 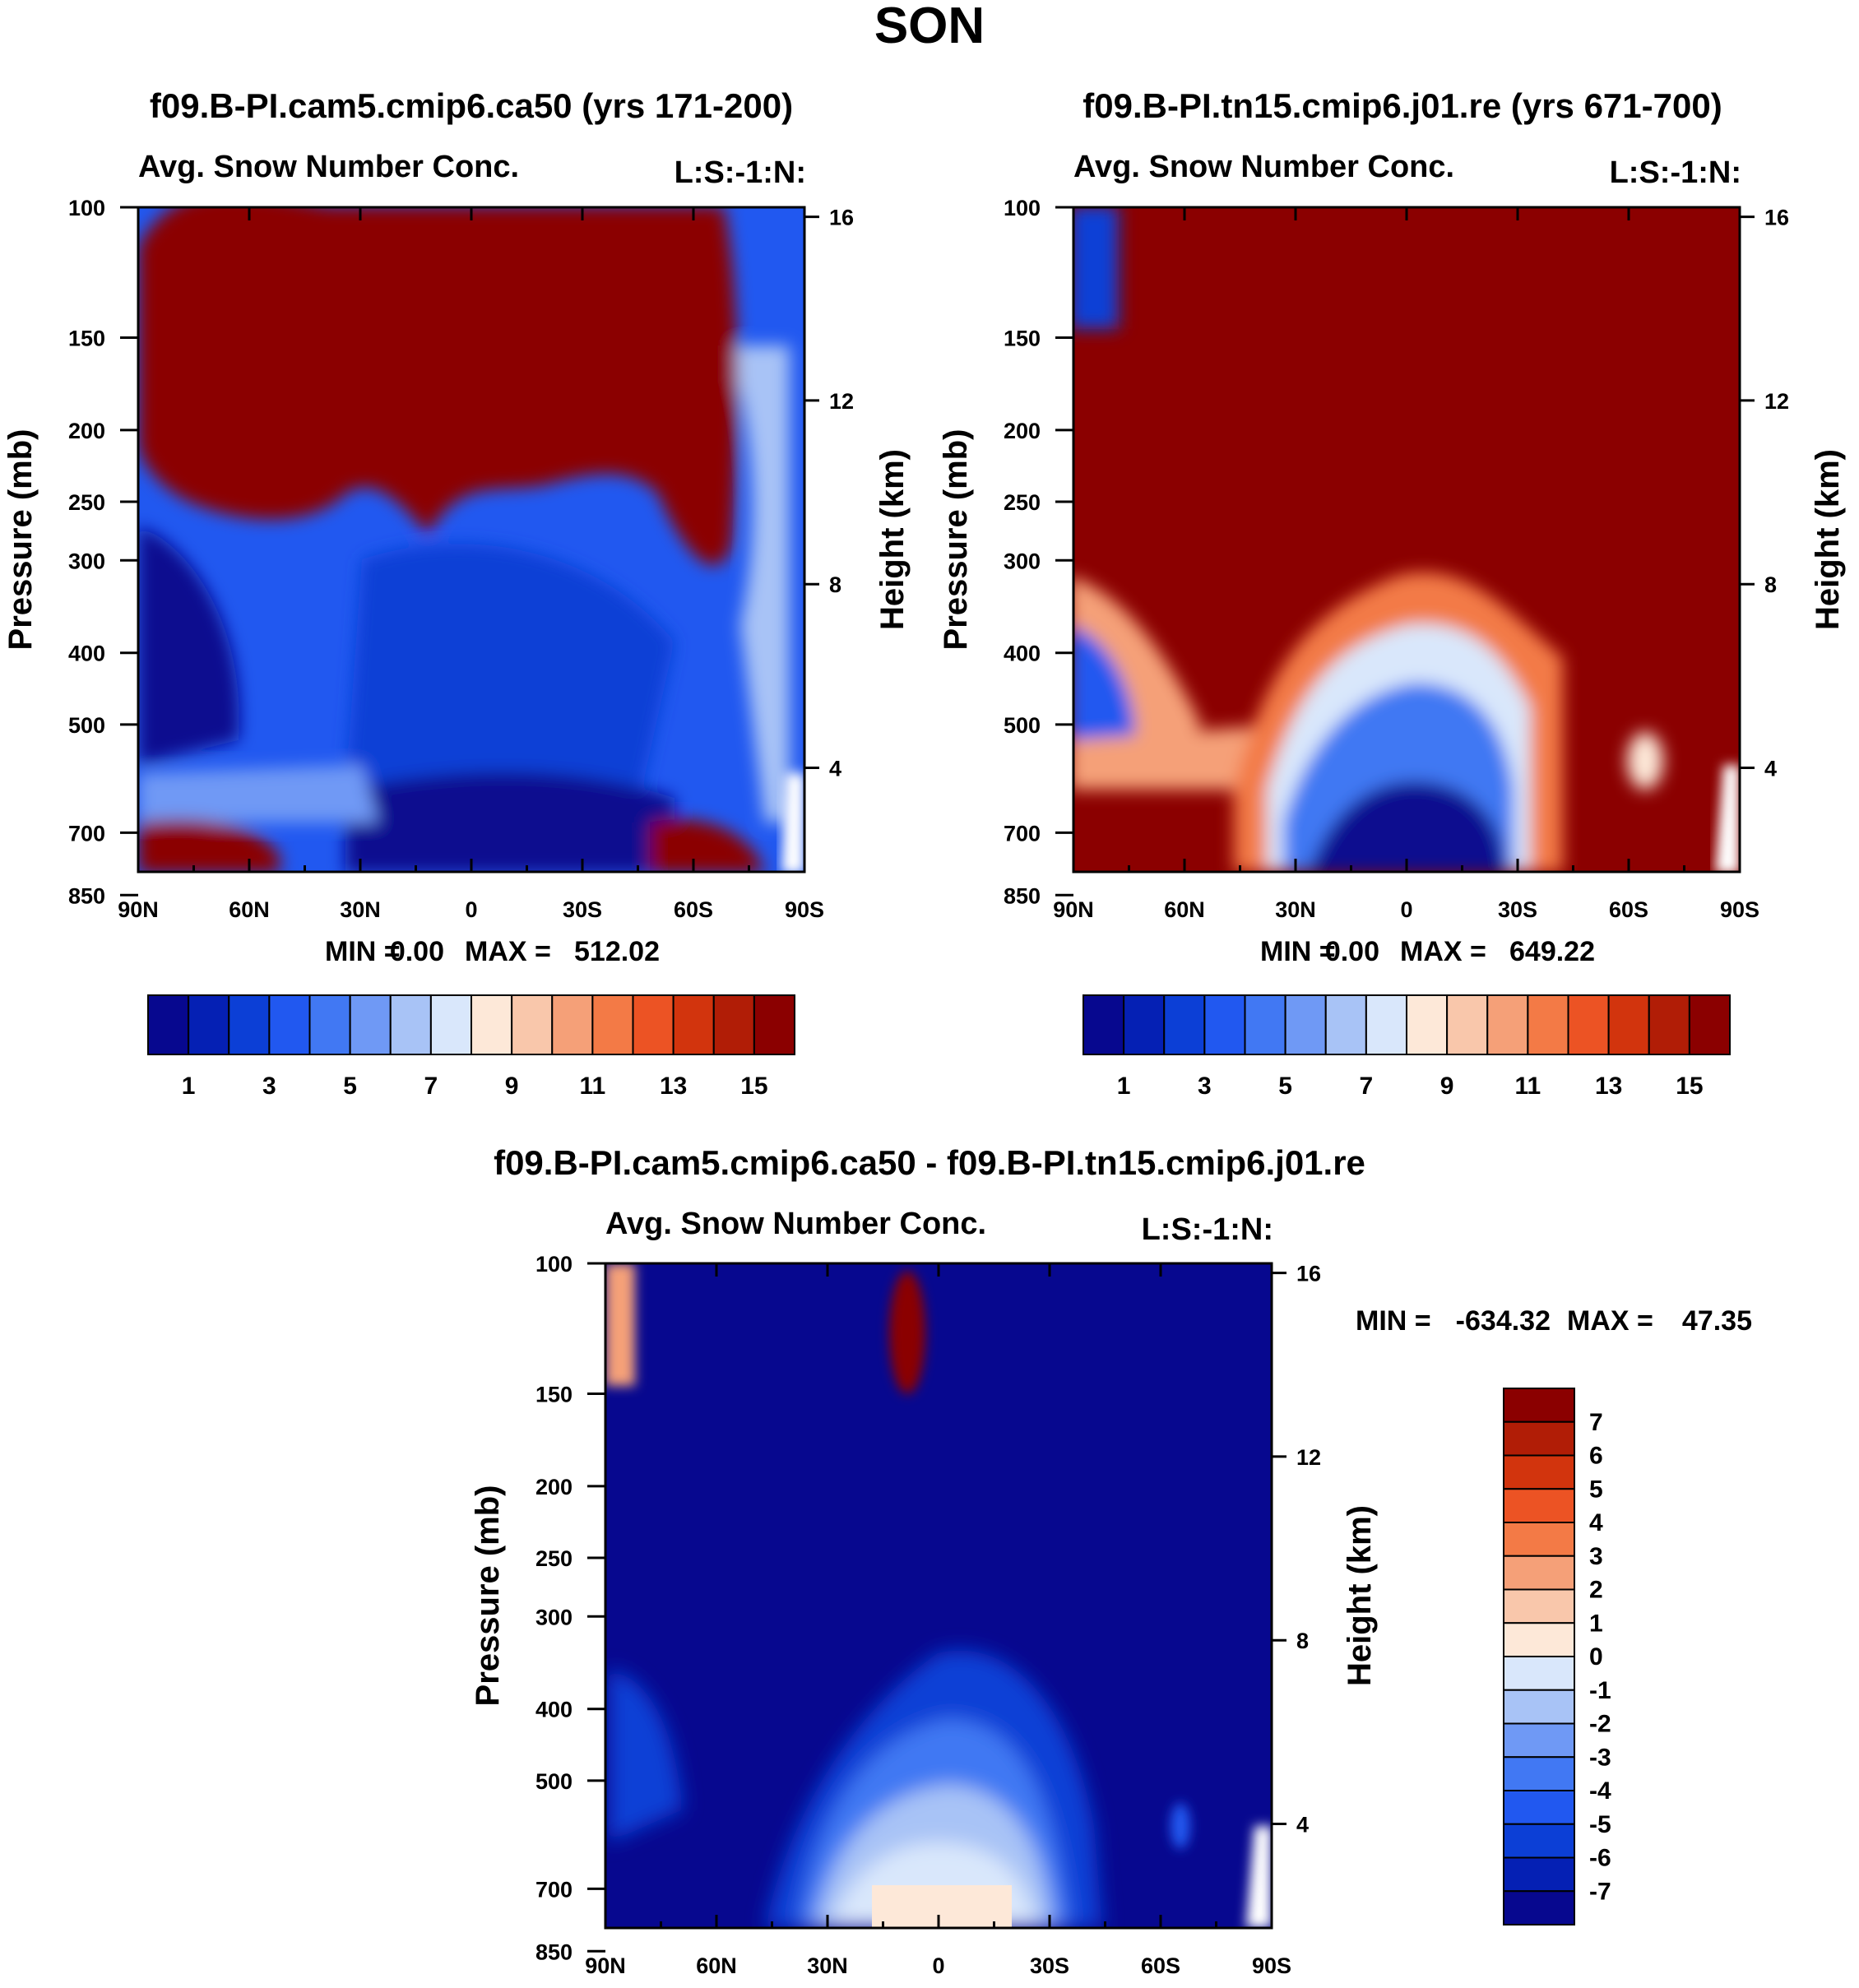 I want to click on panel-2-x-tick-label: 0, so click(x=1406, y=910).